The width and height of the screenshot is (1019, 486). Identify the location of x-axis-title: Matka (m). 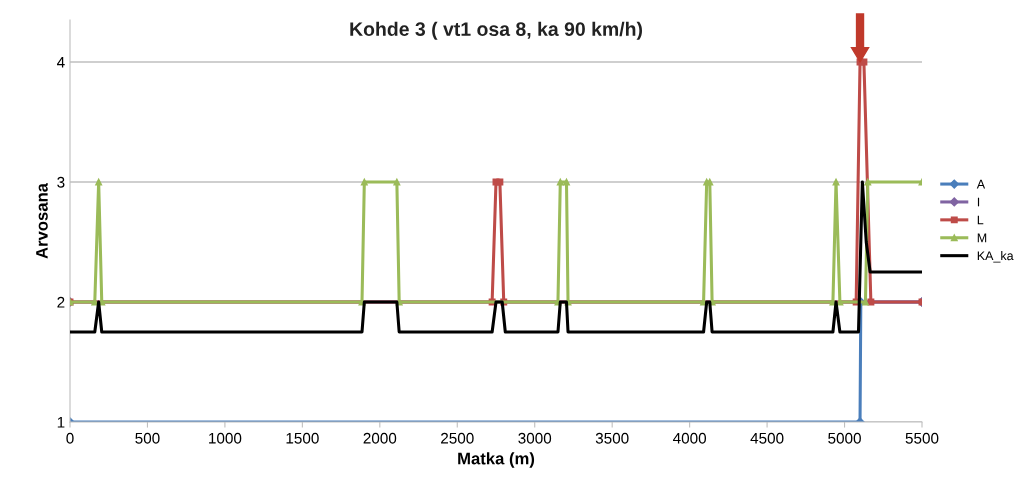
(496, 460).